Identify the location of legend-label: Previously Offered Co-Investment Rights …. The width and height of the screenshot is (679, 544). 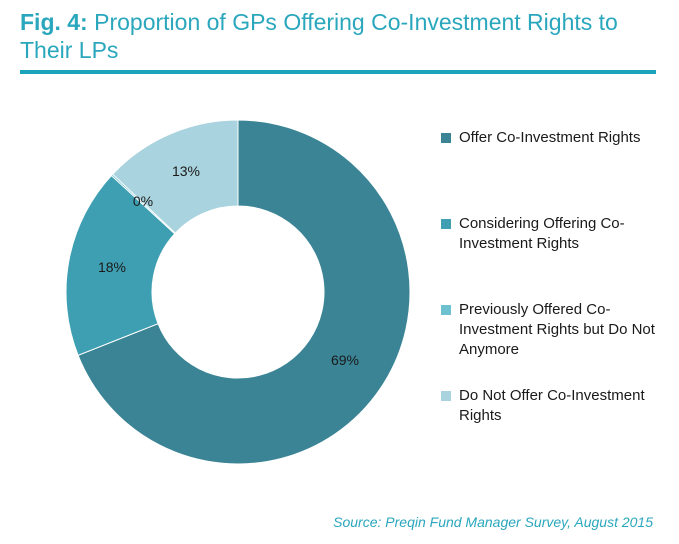
(557, 329).